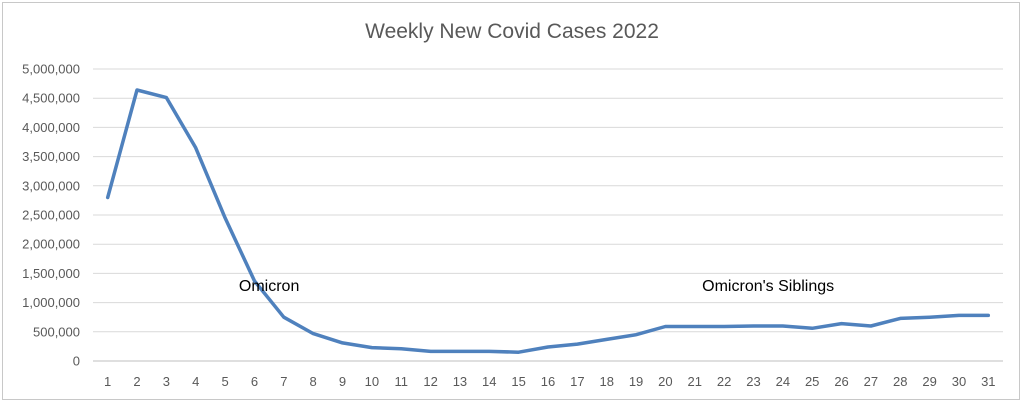  I want to click on x-tick-label: 5, so click(224, 381).